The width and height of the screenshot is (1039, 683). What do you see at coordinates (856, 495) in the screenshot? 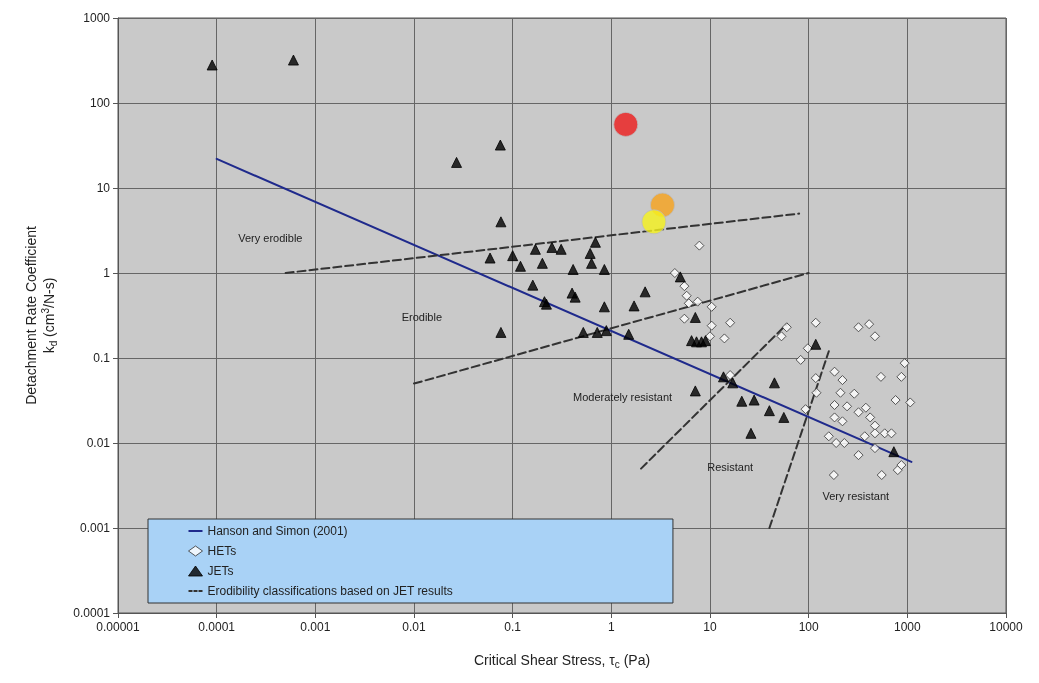
I see `annotation: Very resistant` at bounding box center [856, 495].